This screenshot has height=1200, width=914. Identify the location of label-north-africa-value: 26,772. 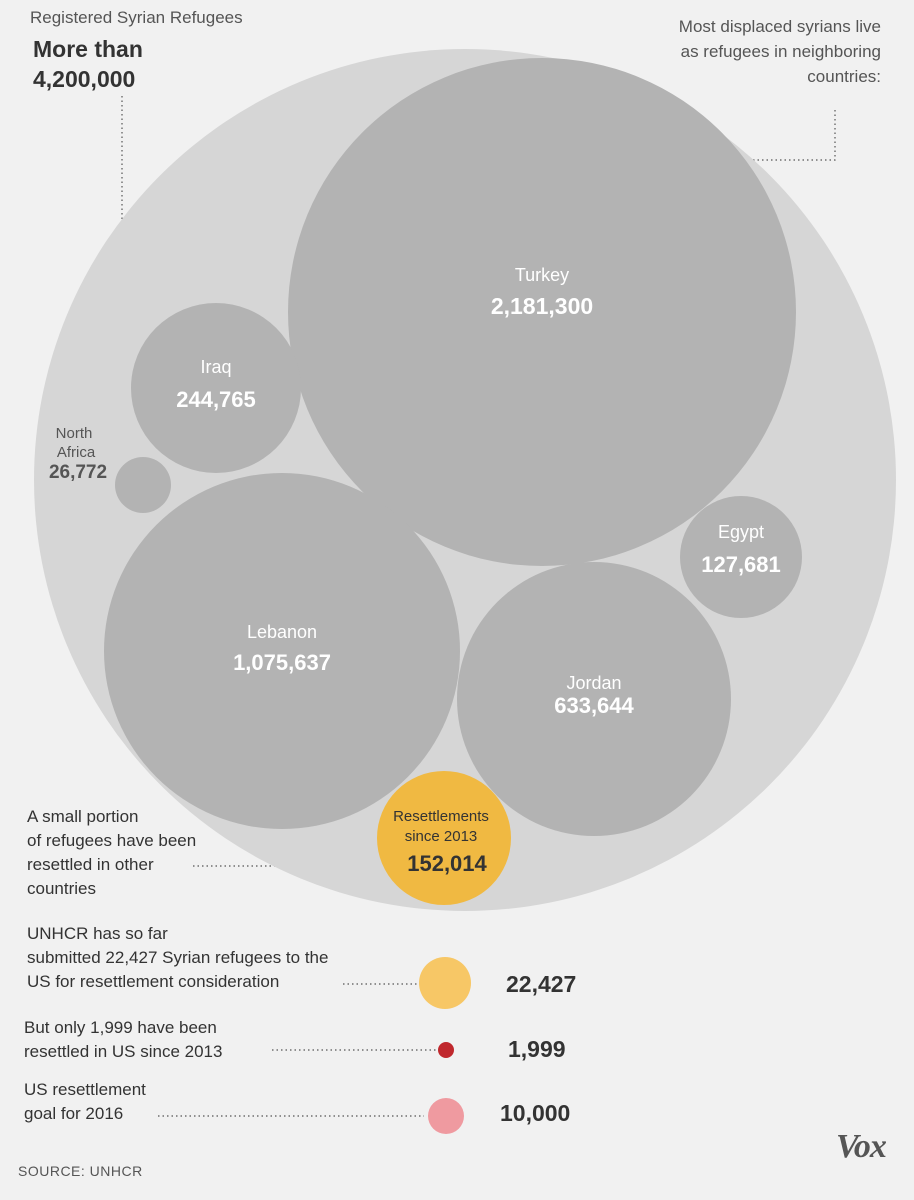
(78, 472).